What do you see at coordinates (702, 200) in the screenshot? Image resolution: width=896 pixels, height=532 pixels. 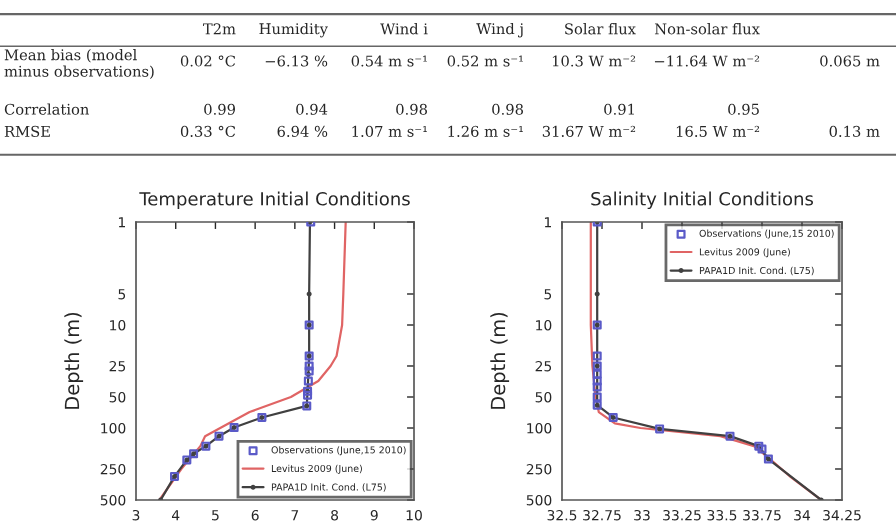 I see `chart-title: Salinity Initial Conditions` at bounding box center [702, 200].